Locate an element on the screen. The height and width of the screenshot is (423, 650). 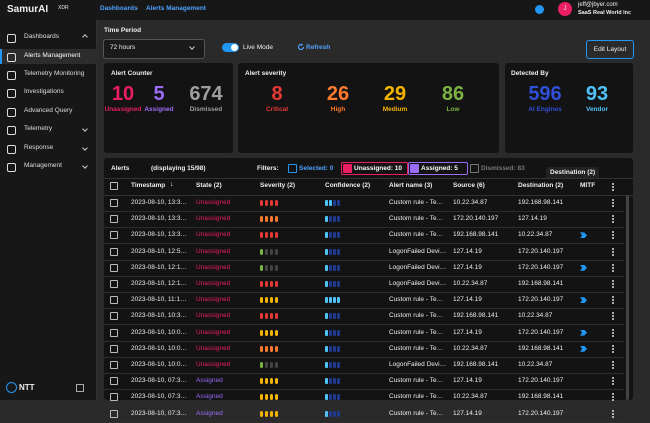
collapse-icon is located at coordinates (80, 388).